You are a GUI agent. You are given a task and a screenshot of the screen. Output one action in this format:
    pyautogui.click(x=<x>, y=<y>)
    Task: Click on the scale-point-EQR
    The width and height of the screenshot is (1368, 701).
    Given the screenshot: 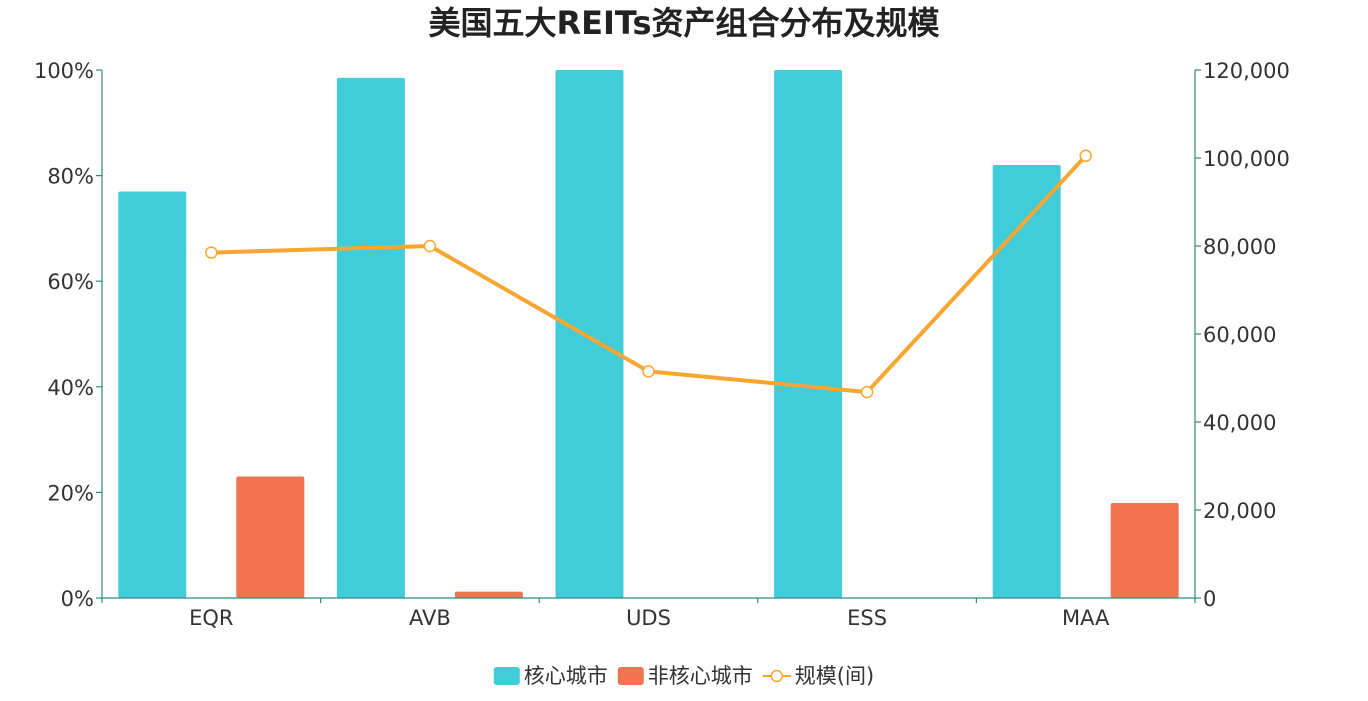 What is the action you would take?
    pyautogui.click(x=211, y=252)
    